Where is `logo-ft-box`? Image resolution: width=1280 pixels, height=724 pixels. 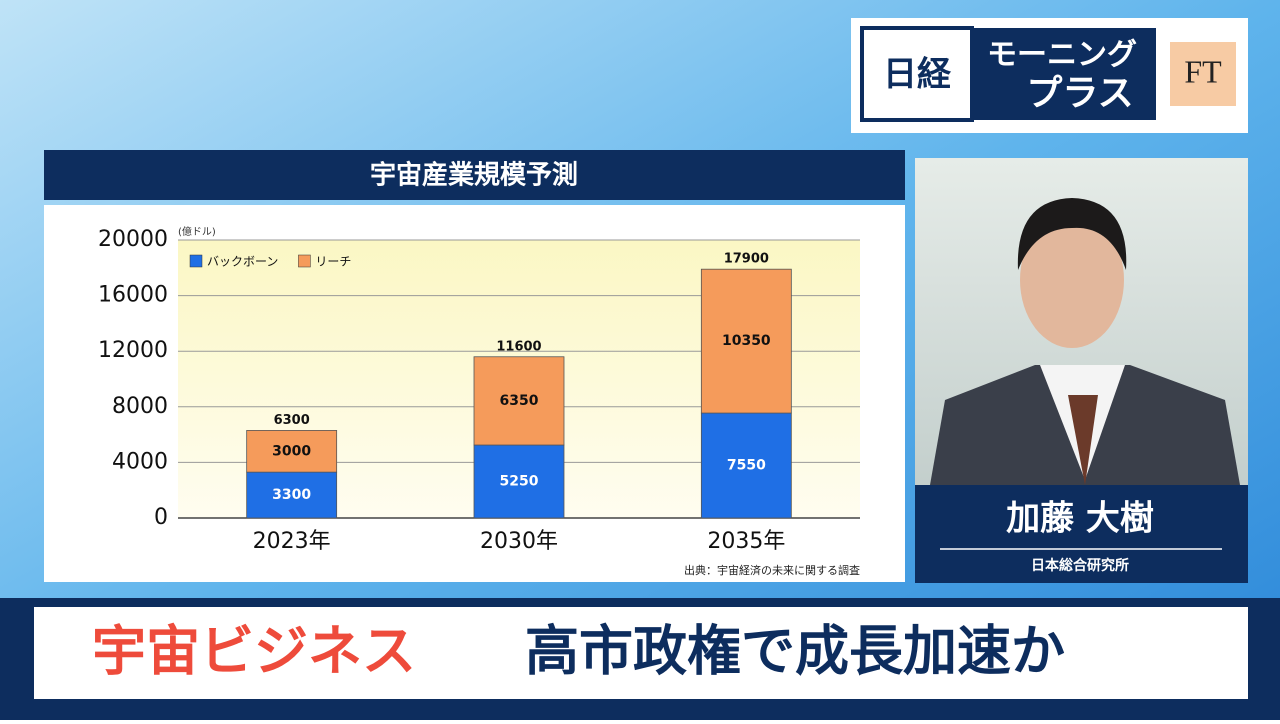
logo-ft-box is located at coordinates (1203, 74).